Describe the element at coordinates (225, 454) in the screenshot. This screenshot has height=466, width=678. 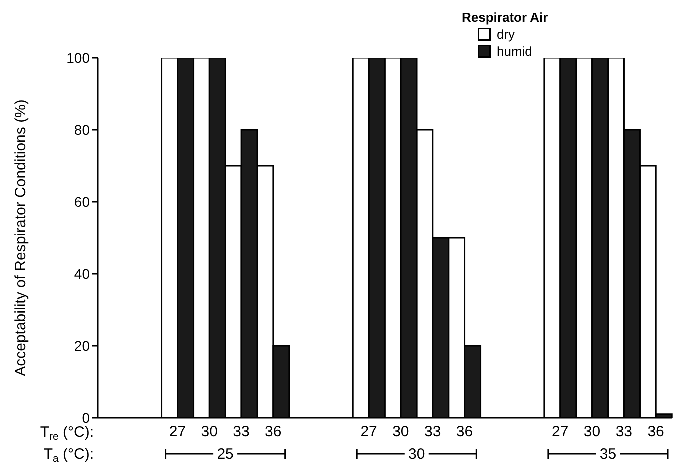
I see `text: 25` at that location.